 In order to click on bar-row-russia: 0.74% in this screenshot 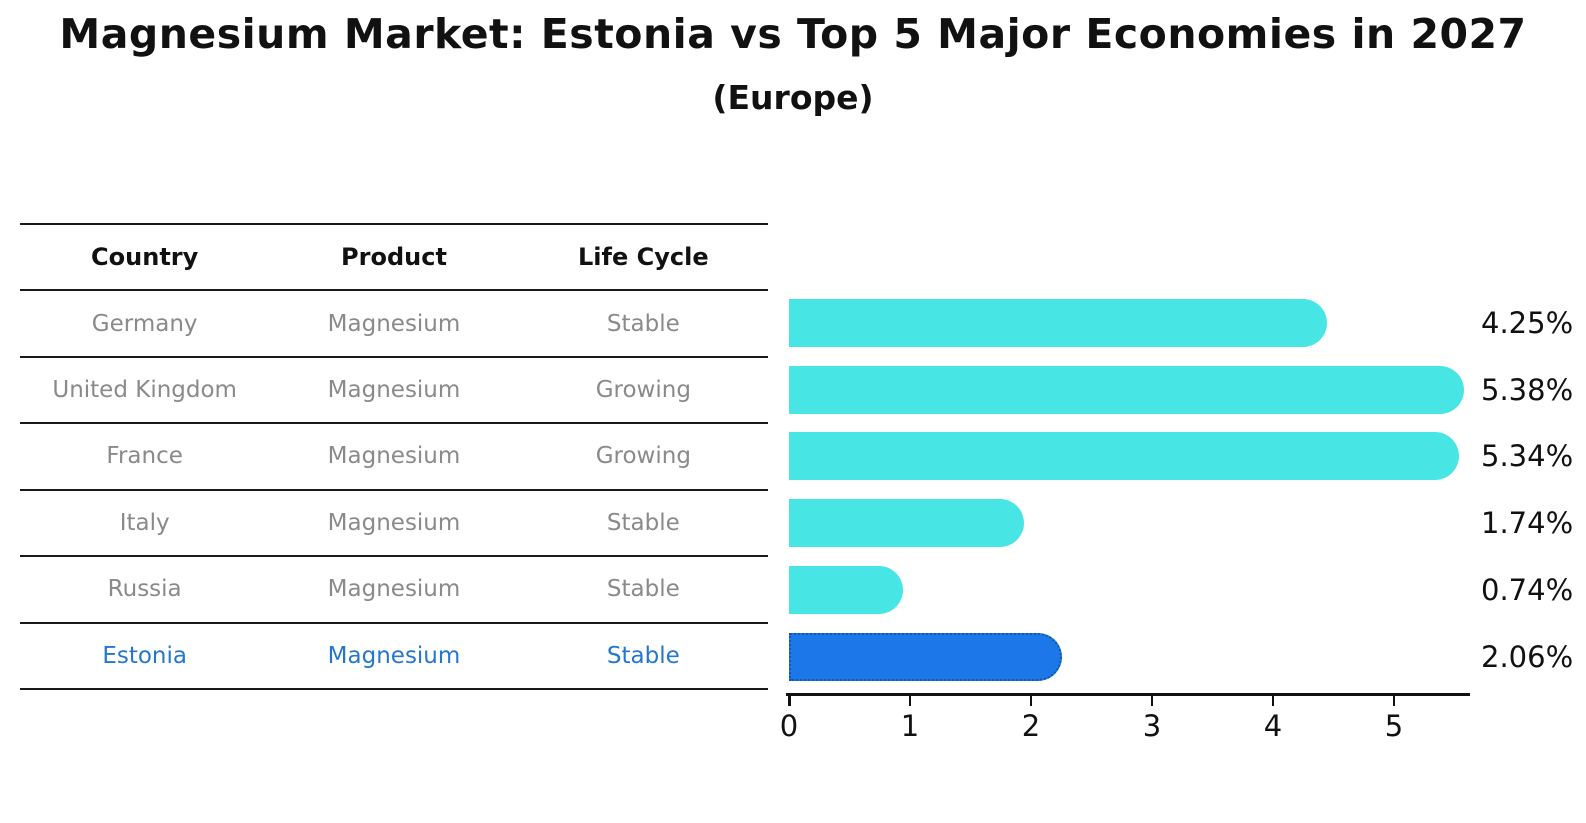, I will do `click(1187, 590)`.